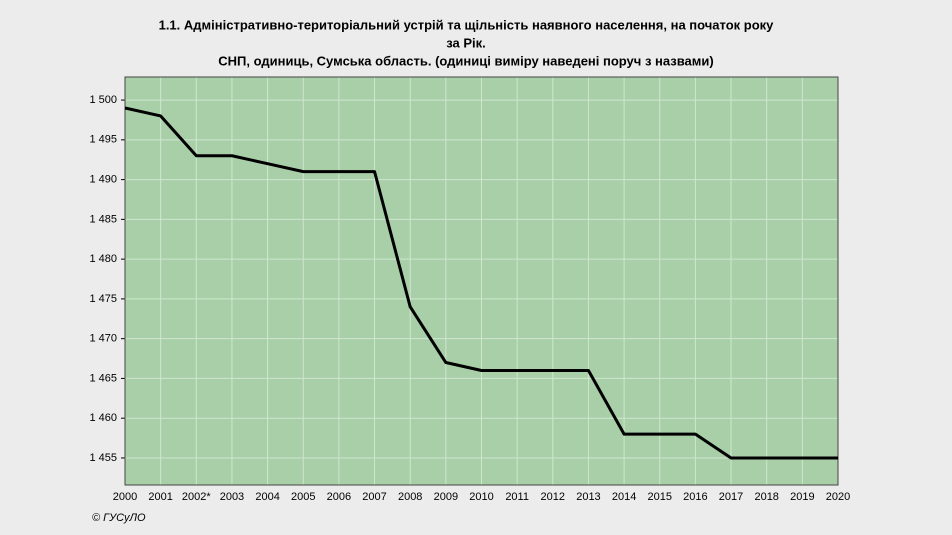  What do you see at coordinates (517, 497) in the screenshot?
I see `x-tick-label: 2011` at bounding box center [517, 497].